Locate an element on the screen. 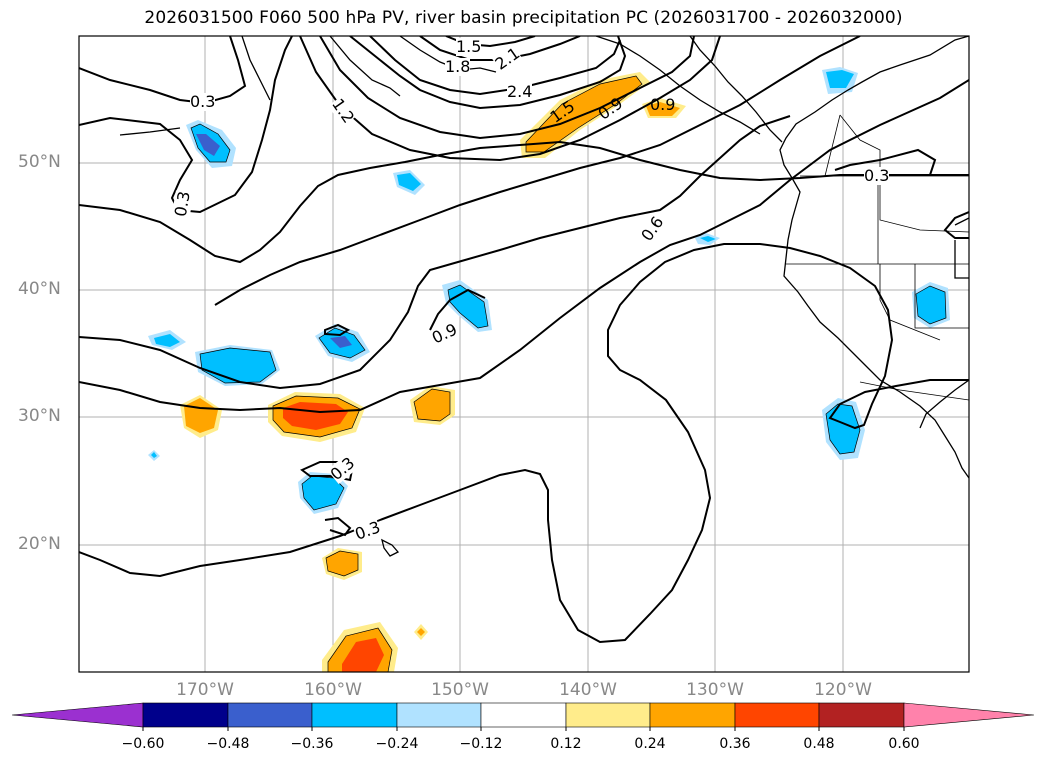 The height and width of the screenshot is (765, 1047). colorbar-tick-label: −0.48 is located at coordinates (228, 744).